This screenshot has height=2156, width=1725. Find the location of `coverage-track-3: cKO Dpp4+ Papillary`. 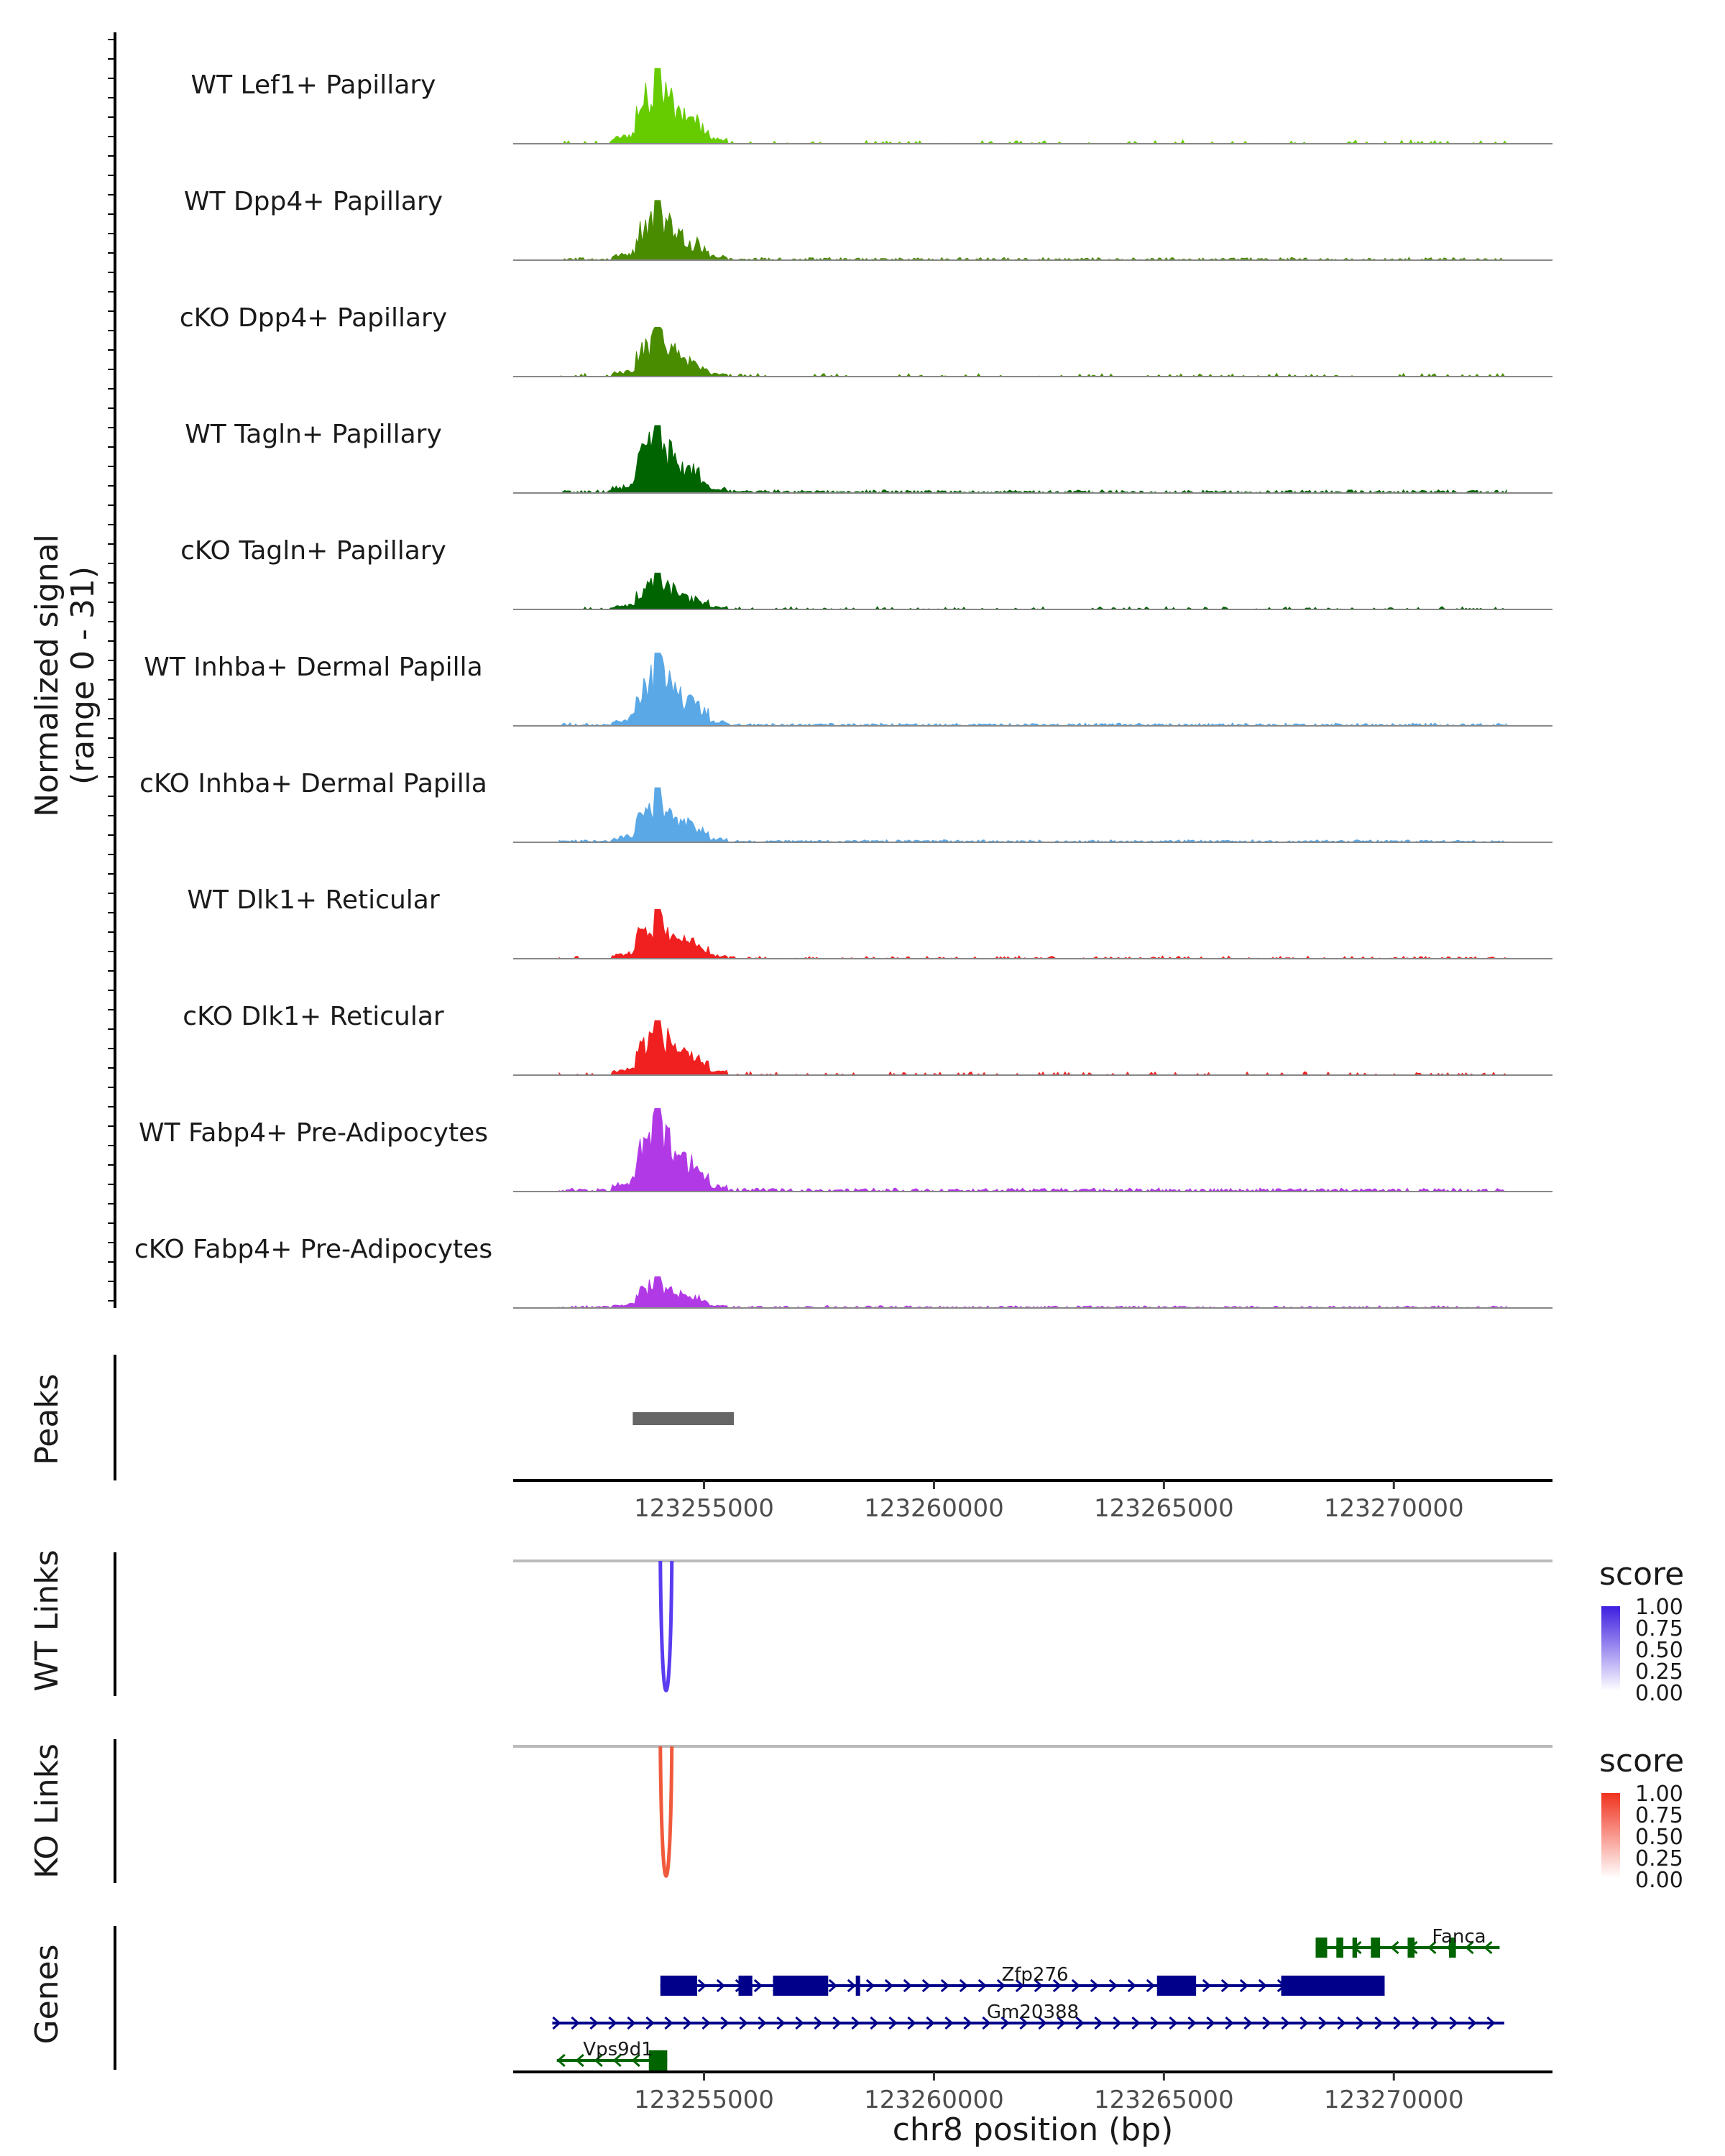

coverage-track-3: cKO Dpp4+ Papillary is located at coordinates (866, 340).